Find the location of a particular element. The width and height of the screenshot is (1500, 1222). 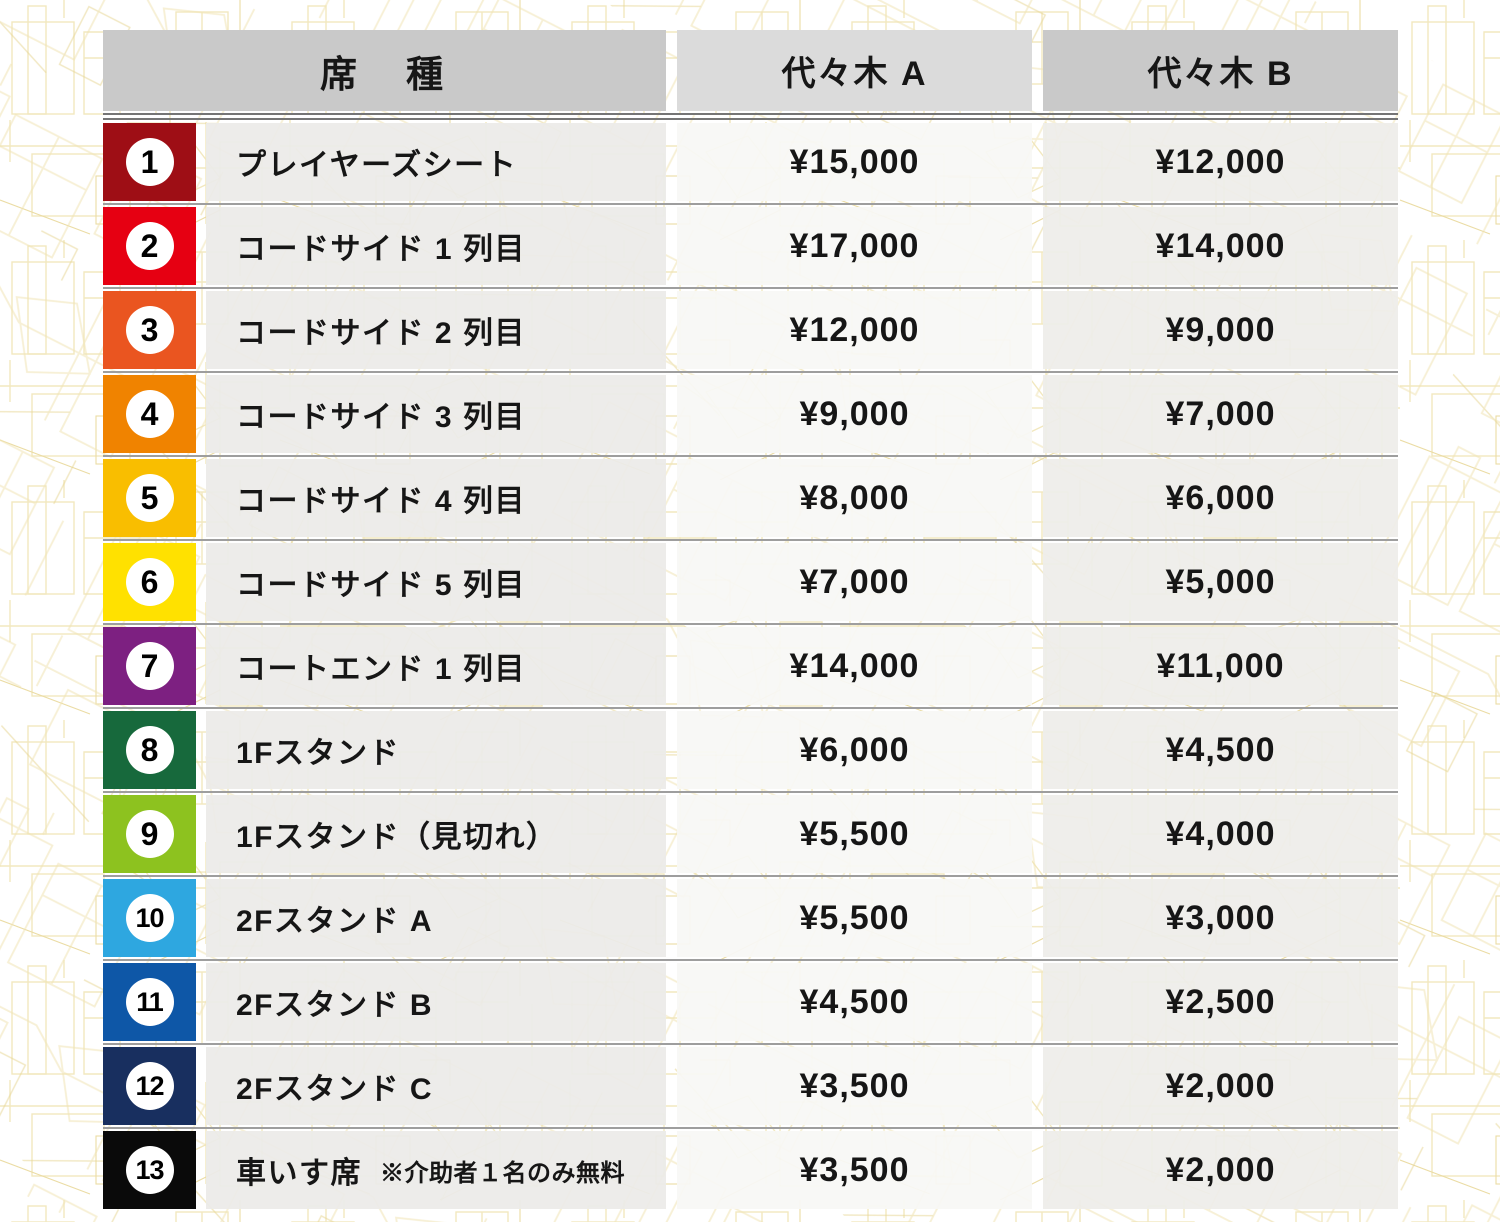

seat-number-badge: 9 is located at coordinates (149, 834).